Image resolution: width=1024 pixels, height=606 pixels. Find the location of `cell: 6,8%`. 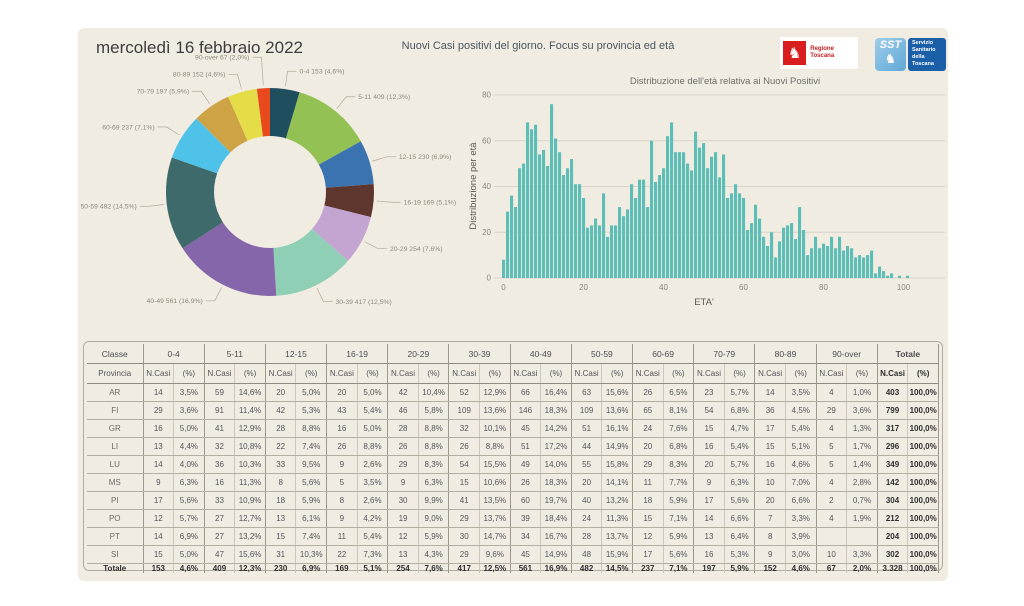

cell: 6,8% is located at coordinates (679, 446).